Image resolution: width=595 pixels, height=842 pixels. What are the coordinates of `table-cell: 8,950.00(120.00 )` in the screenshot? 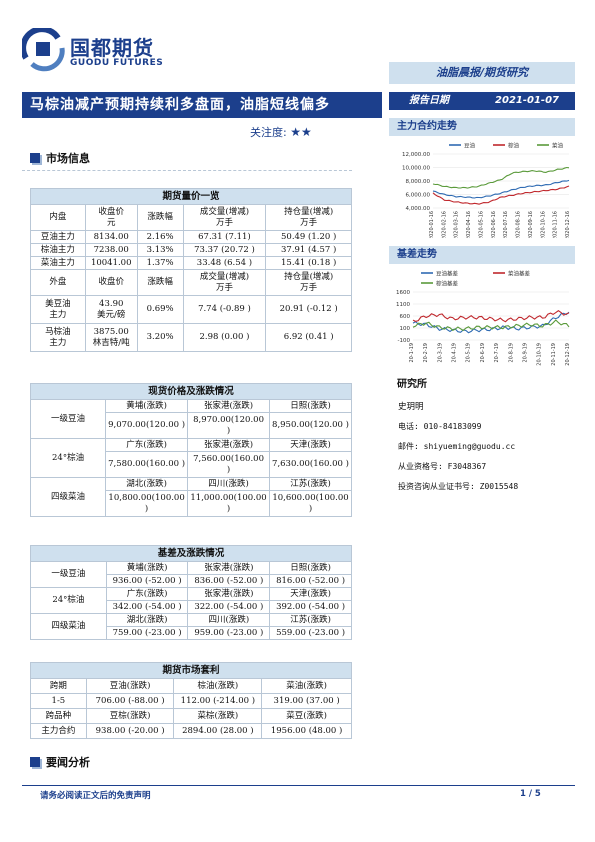 It's located at (310, 425).